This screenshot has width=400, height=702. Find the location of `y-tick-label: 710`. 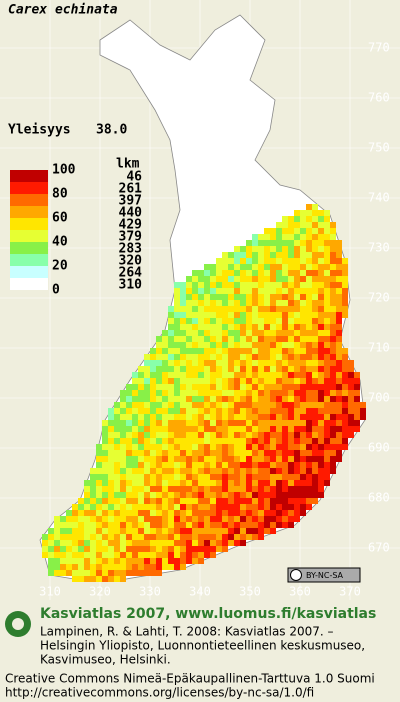

y-tick-label: 710 is located at coordinates (379, 348).